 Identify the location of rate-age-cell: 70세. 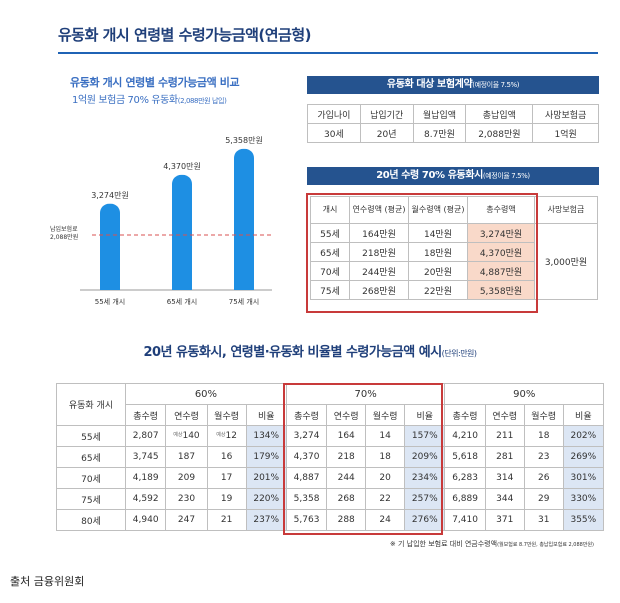
(91, 478).